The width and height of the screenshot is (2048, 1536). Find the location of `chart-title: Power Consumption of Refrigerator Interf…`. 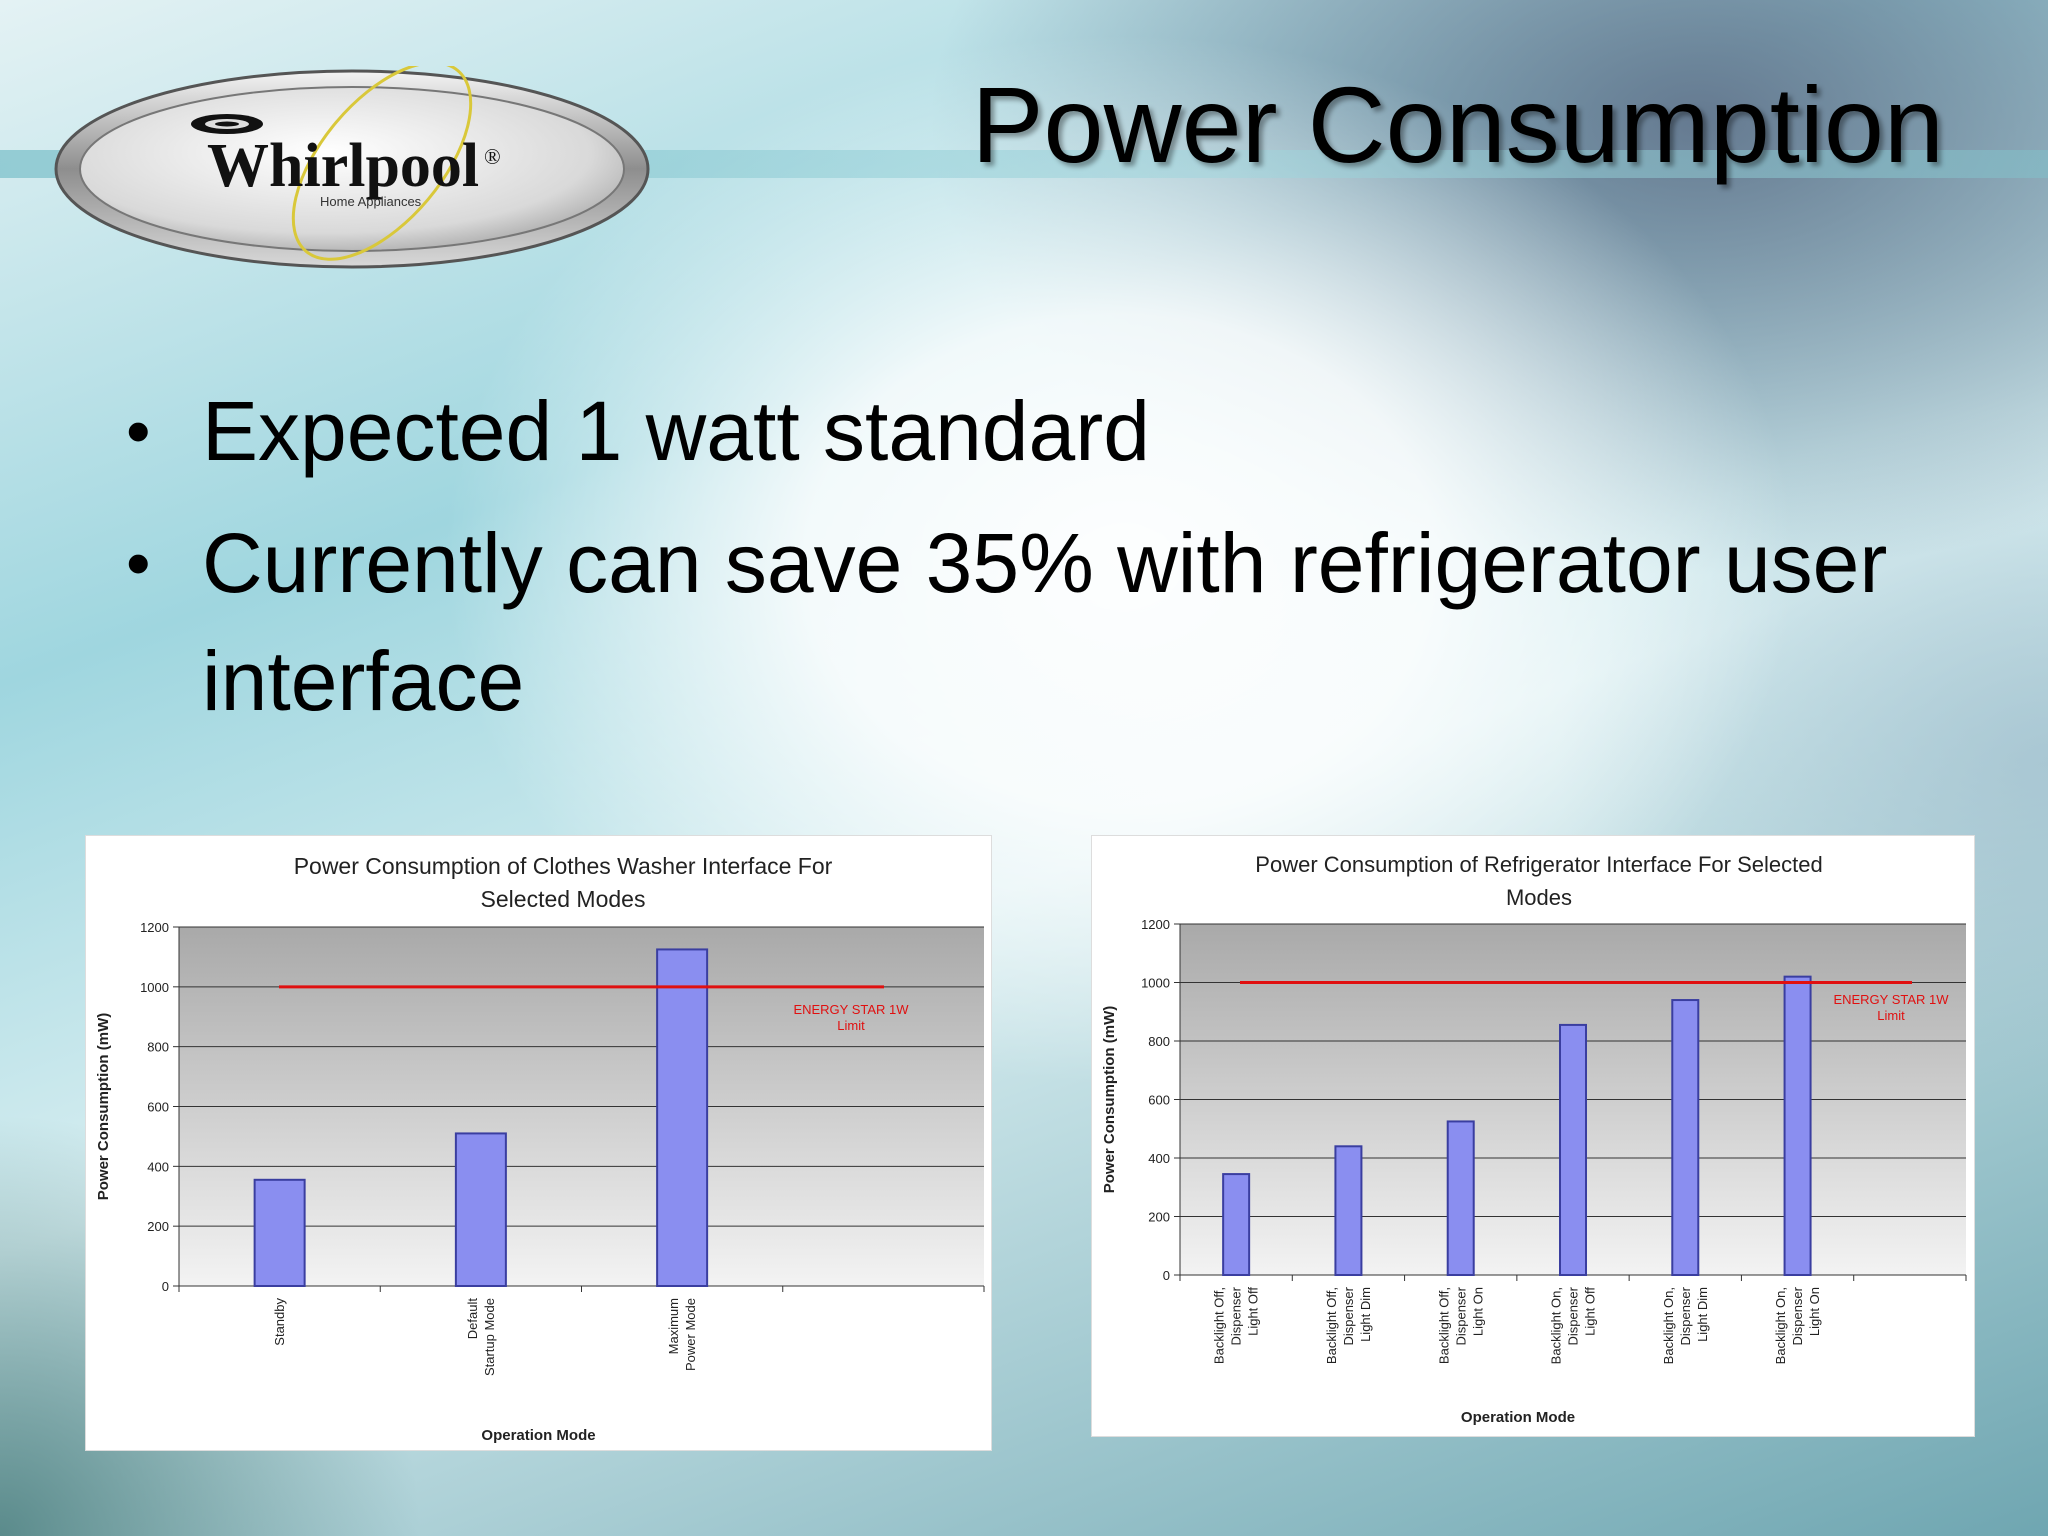

chart-title: Power Consumption of Refrigerator Interf… is located at coordinates (1538, 864).